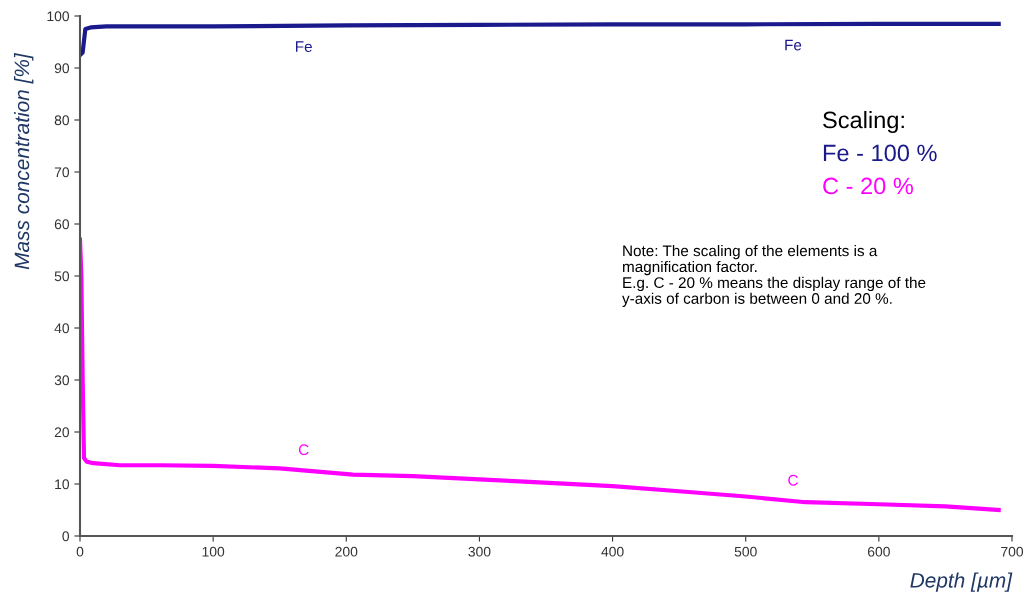 This screenshot has height=603, width=1025. Describe the element at coordinates (80, 551) in the screenshot. I see `x-tick-label: 0` at that location.